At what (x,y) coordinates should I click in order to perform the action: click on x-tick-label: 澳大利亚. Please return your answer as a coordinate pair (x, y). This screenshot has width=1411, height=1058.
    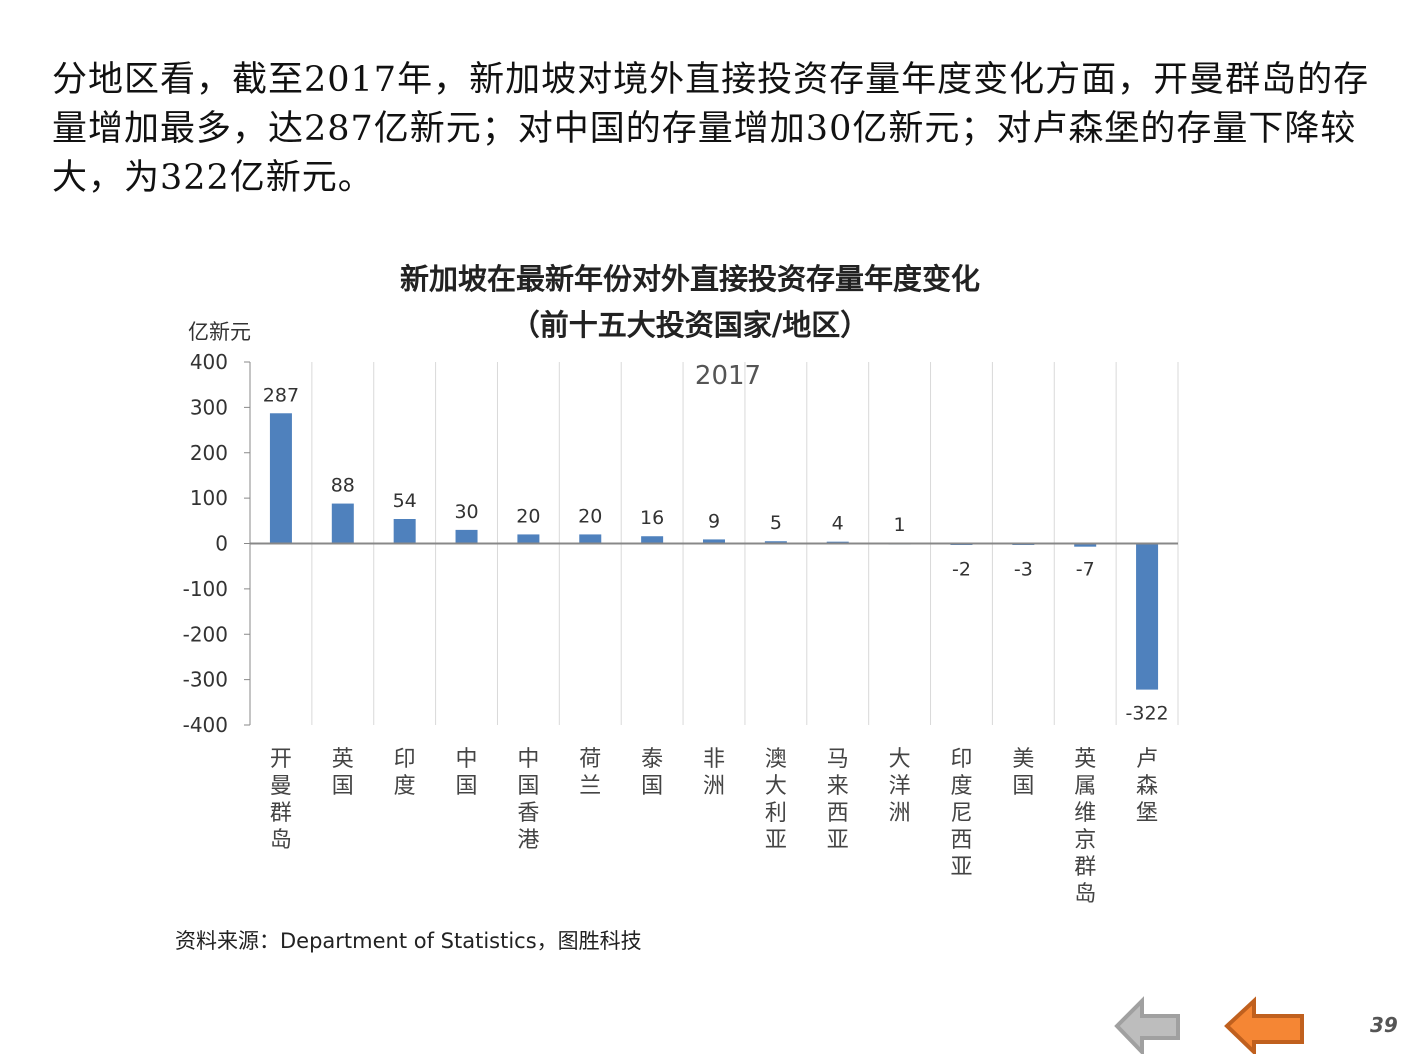
    Looking at the image, I should click on (776, 800).